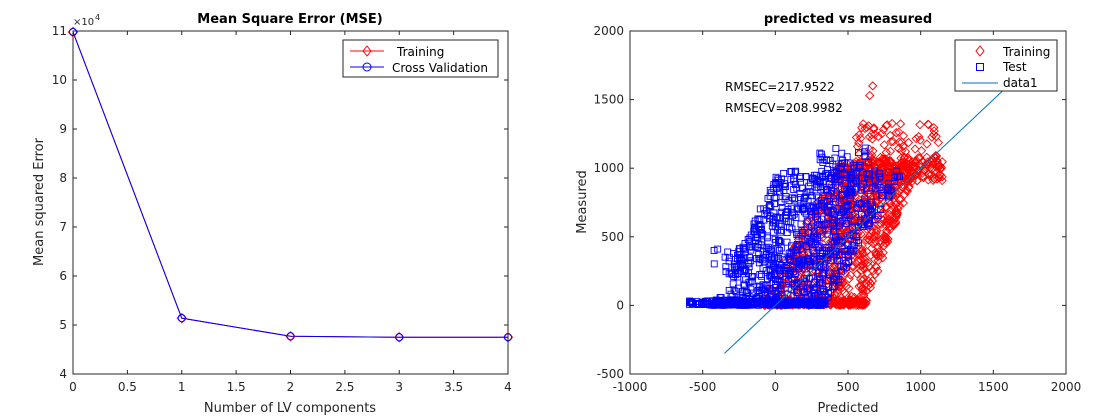  Describe the element at coordinates (367, 67) in the screenshot. I see `mse-legend-cv-marker` at that location.